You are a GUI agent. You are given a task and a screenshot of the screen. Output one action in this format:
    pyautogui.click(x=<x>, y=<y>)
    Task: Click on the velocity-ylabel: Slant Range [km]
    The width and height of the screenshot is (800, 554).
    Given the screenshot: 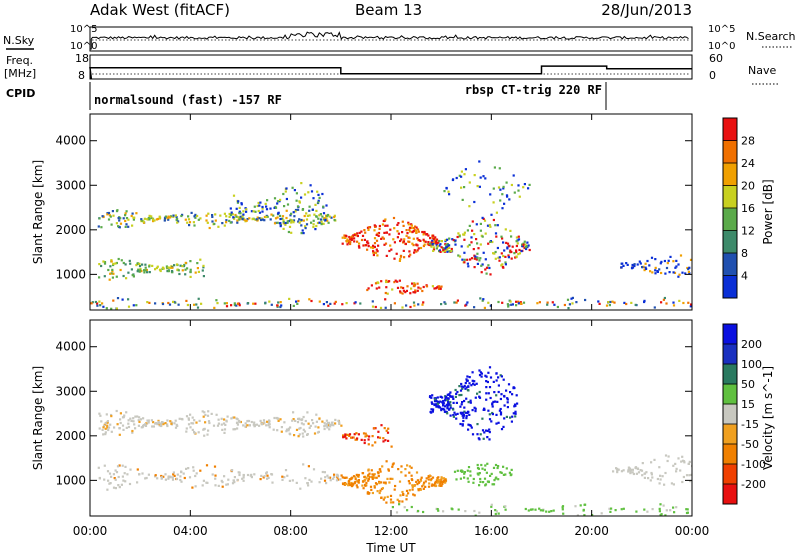 What is the action you would take?
    pyautogui.click(x=38, y=418)
    